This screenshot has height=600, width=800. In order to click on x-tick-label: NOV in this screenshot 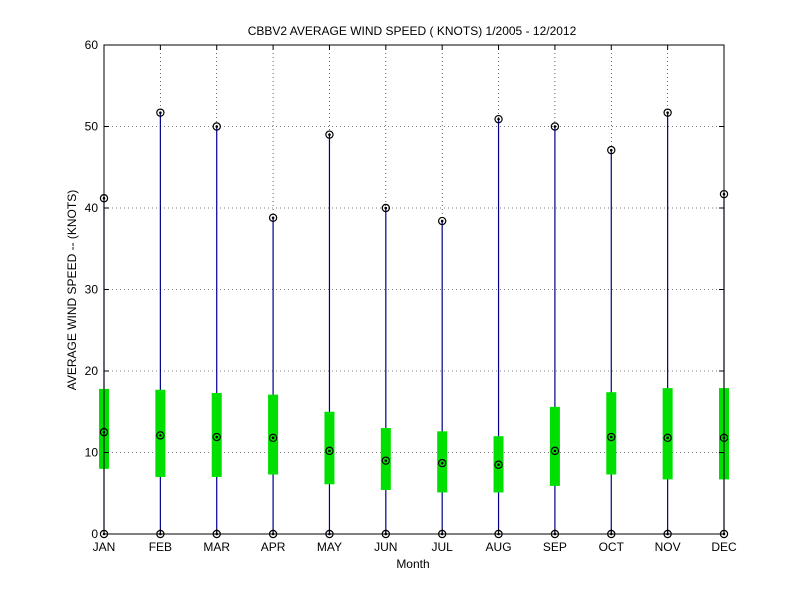, I will do `click(668, 547)`.